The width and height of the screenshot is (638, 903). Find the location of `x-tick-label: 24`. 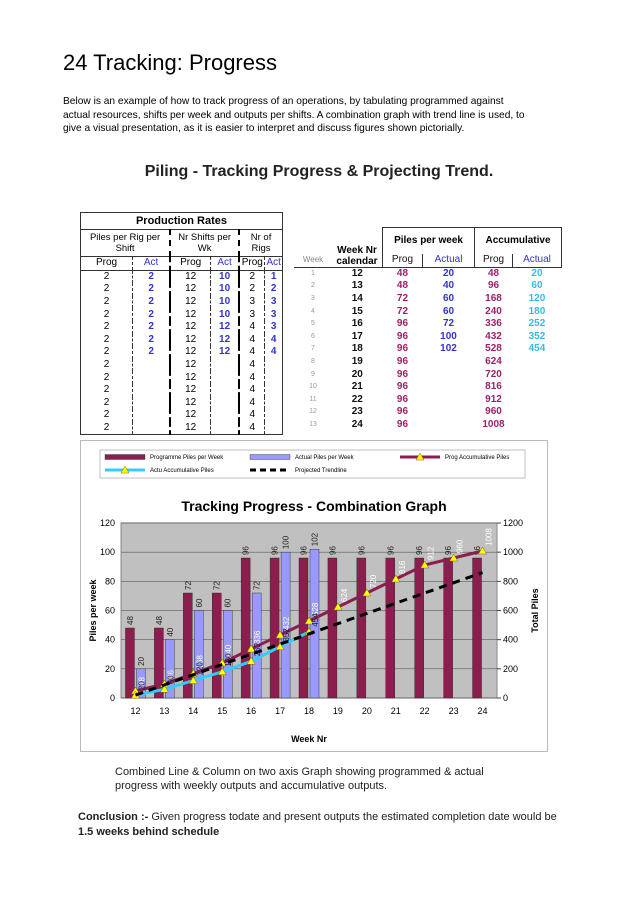

x-tick-label: 24 is located at coordinates (483, 711).